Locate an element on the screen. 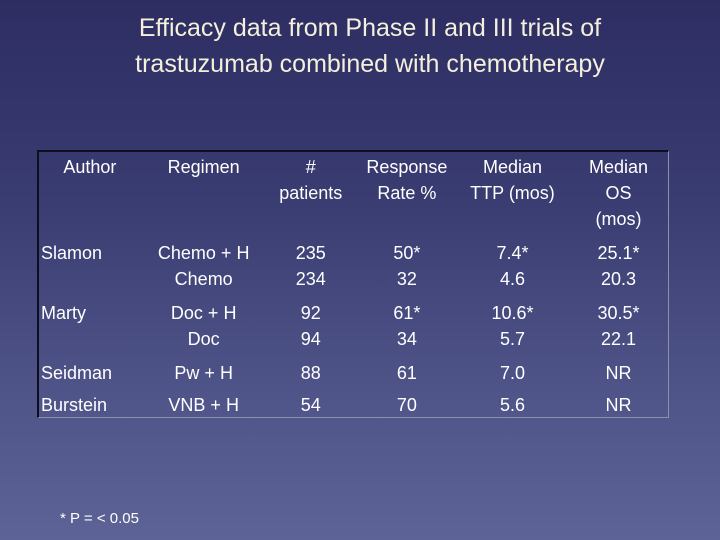 Image resolution: width=720 pixels, height=540 pixels. cell-regimen-line: Doc + H is located at coordinates (203, 313).